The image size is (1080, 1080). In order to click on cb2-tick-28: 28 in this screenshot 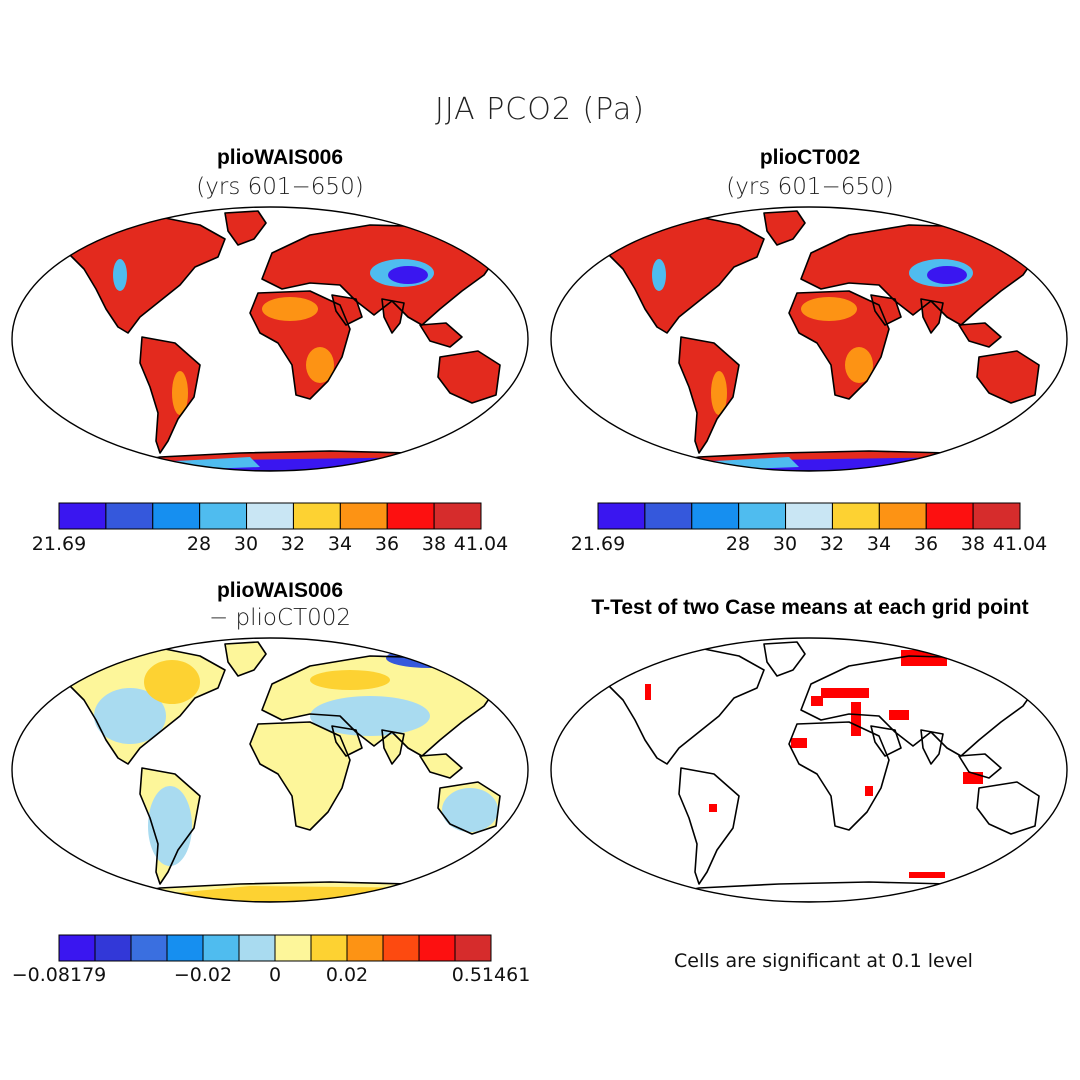, I will do `click(738, 544)`.